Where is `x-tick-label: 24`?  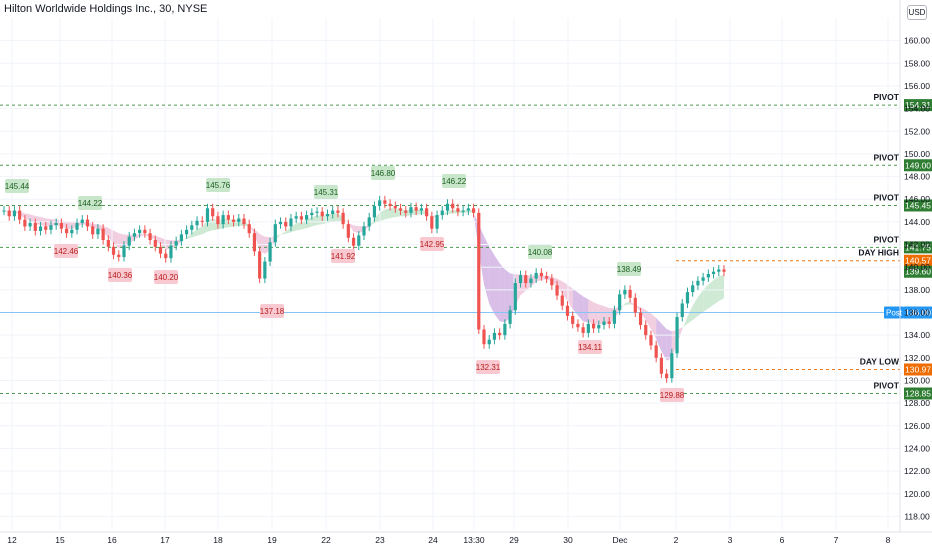 x-tick-label: 24 is located at coordinates (433, 540).